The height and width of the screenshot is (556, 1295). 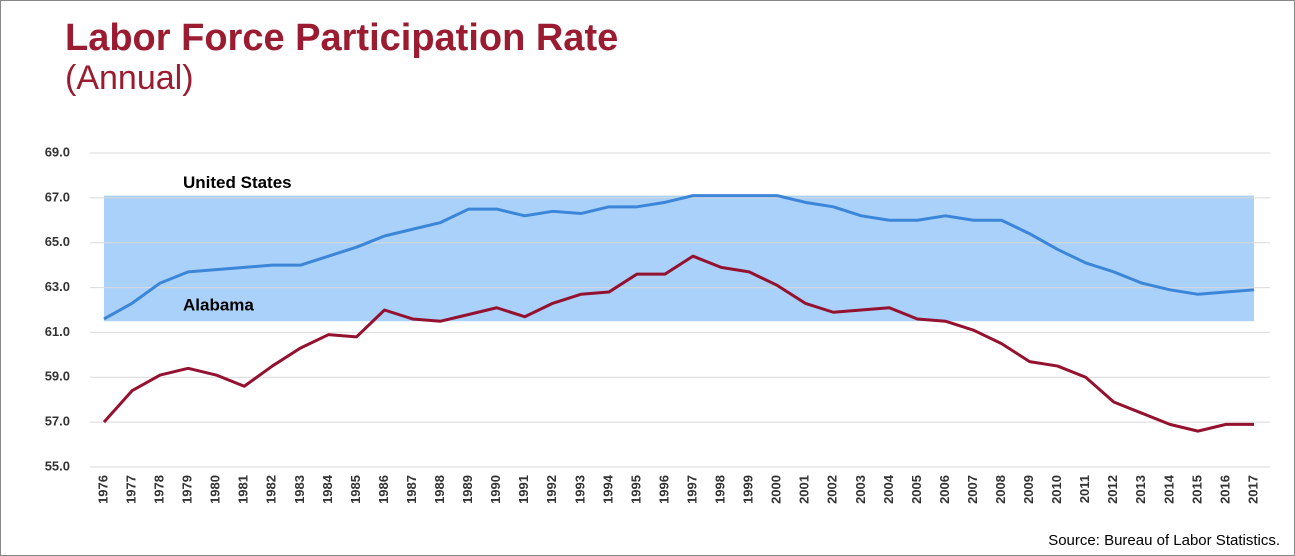 What do you see at coordinates (523, 489) in the screenshot?
I see `x-tick-label: 1991` at bounding box center [523, 489].